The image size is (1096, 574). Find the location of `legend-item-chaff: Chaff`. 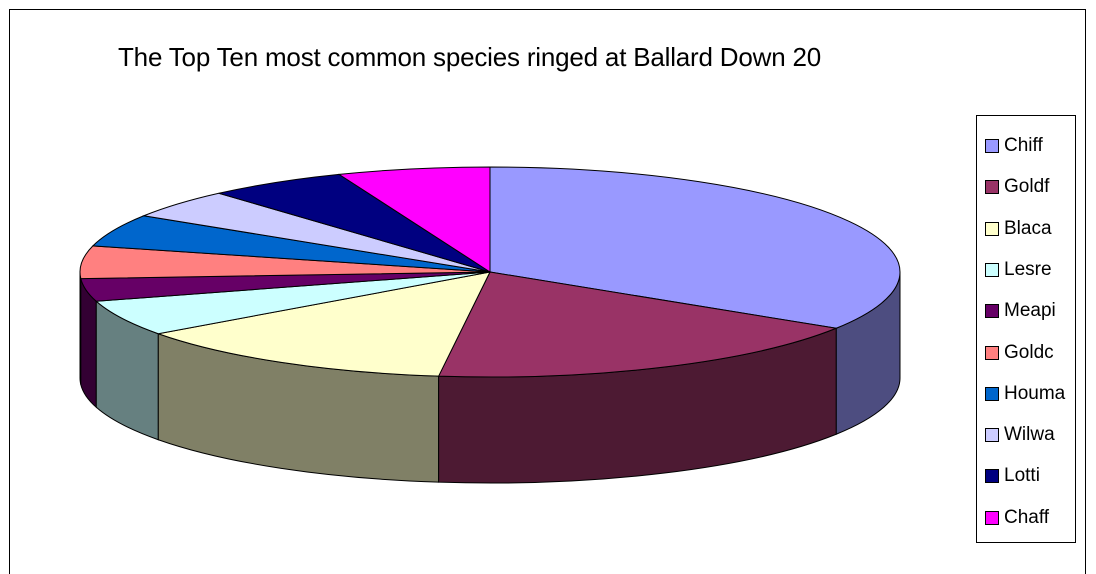

legend-item-chaff: Chaff is located at coordinates (1017, 518).